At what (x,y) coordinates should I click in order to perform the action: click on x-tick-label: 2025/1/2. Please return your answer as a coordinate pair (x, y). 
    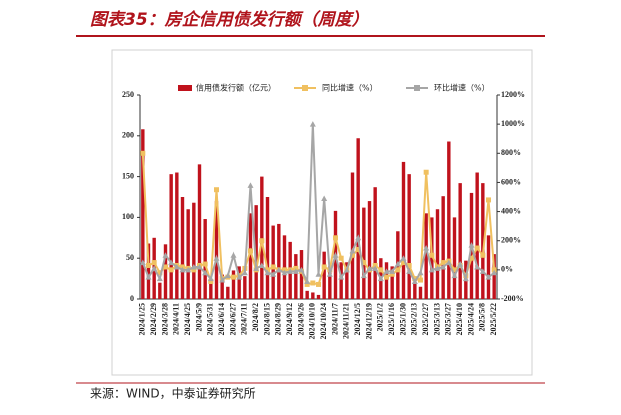
    Looking at the image, I should click on (380, 317).